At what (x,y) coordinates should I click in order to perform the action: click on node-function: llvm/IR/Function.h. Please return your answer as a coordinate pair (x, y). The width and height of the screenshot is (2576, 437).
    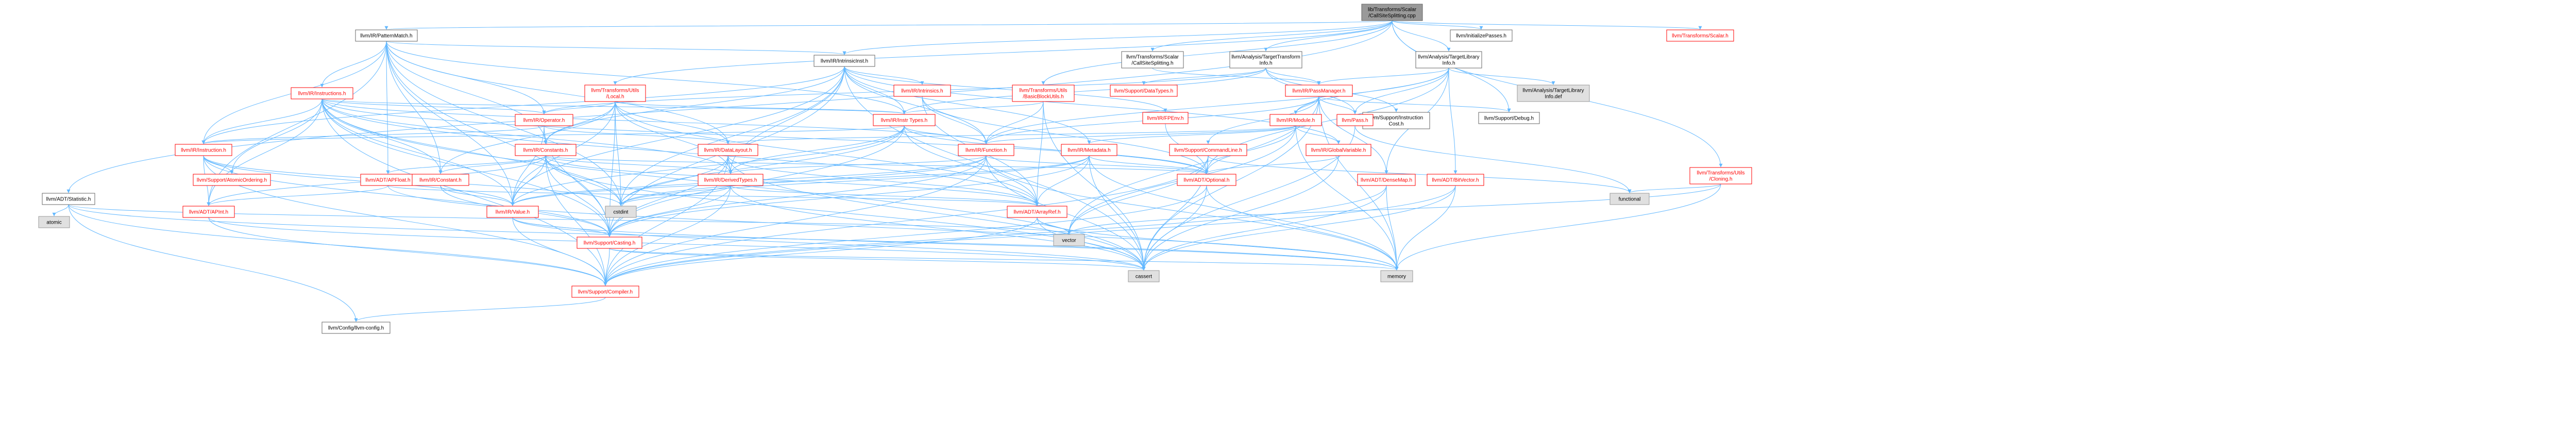
    Looking at the image, I should click on (986, 150).